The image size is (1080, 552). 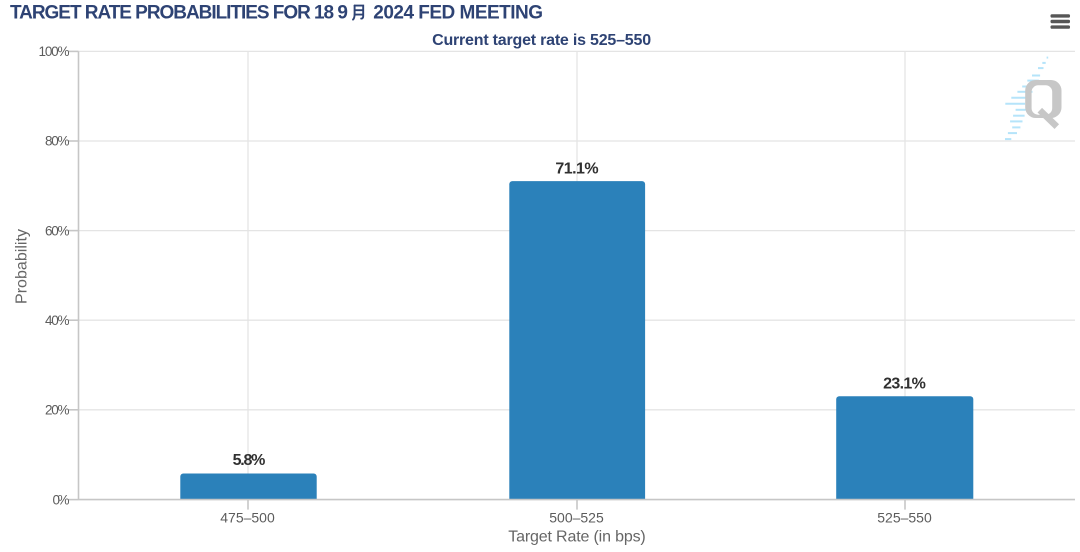 I want to click on svg-text: 71.1%, so click(x=576, y=168).